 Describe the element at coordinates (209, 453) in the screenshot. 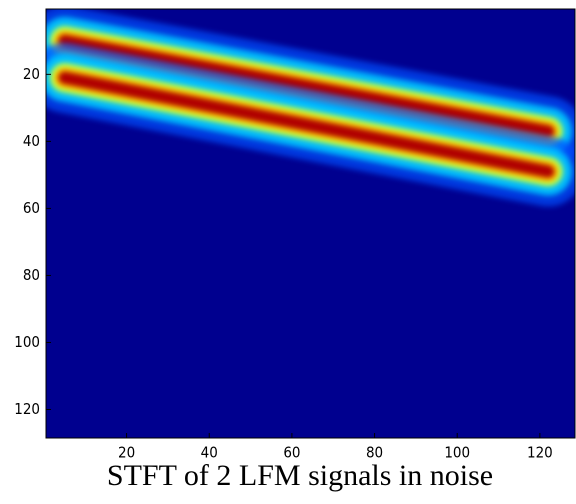

I see `x-tick-label: 40` at that location.